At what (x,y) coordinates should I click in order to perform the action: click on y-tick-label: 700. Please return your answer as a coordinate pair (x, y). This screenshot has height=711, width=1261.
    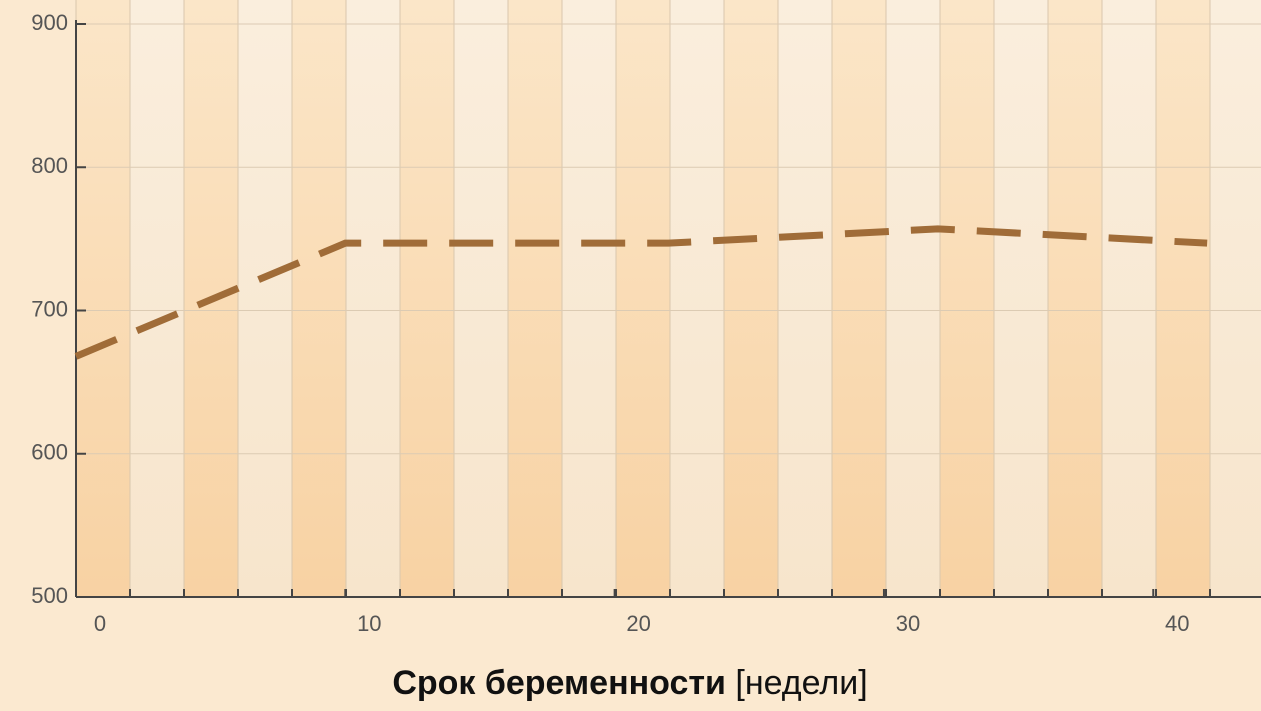
    Looking at the image, I should click on (49, 308).